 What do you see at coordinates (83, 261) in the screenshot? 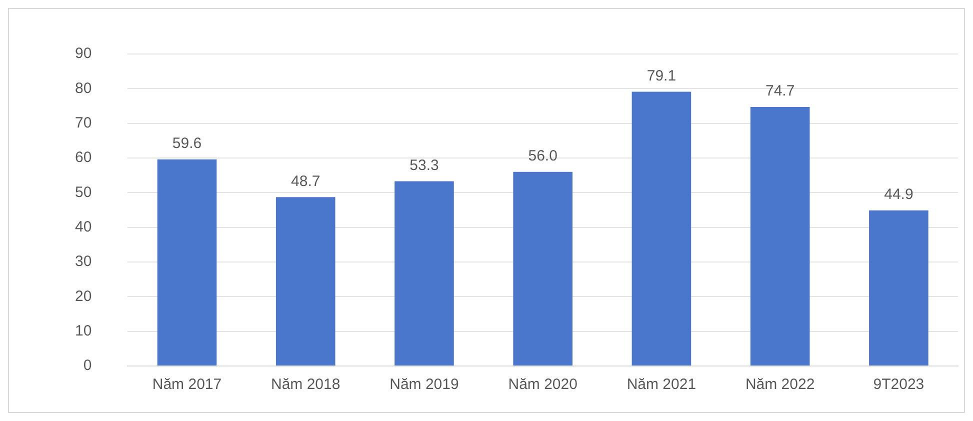
I see `y-tick-label: 30` at bounding box center [83, 261].